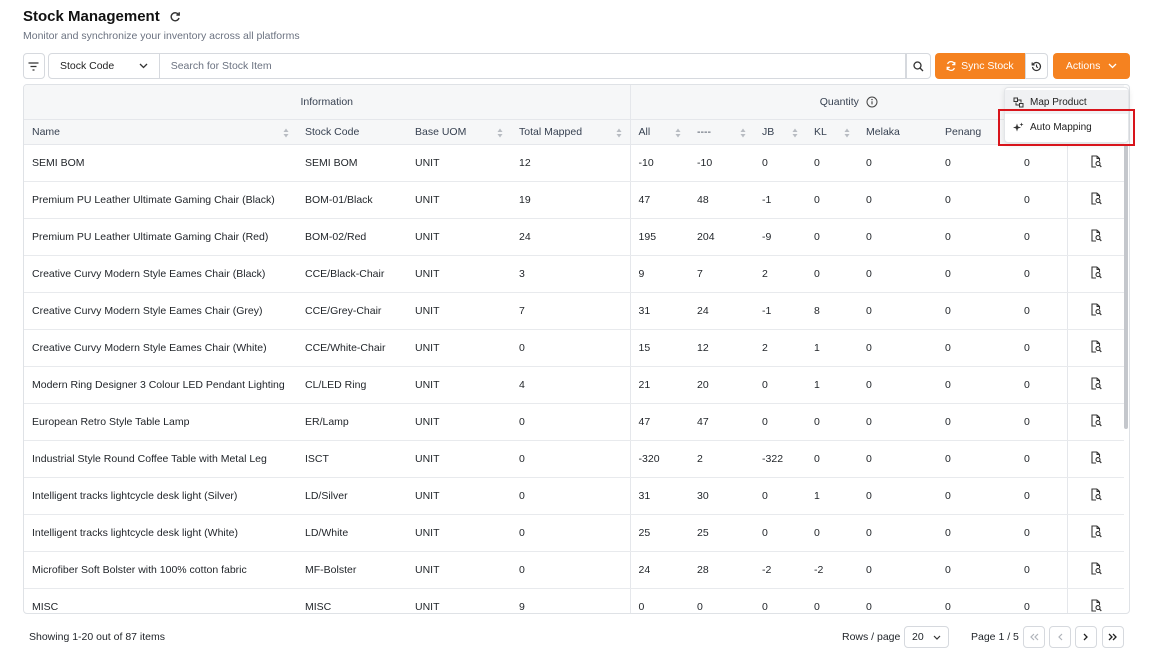 The image size is (1151, 650). I want to click on search-button, so click(918, 66).